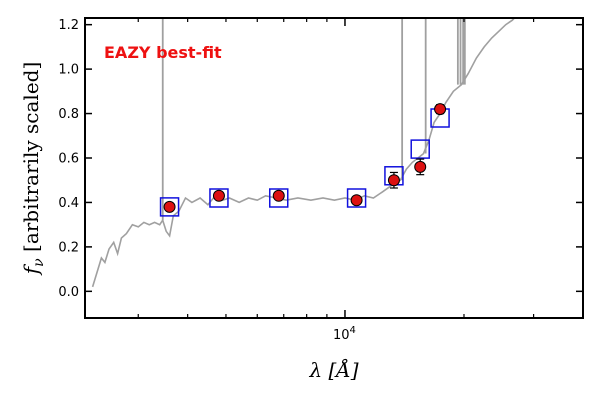 The width and height of the screenshot is (600, 400). What do you see at coordinates (68, 247) in the screenshot?
I see `y-tick-label: 0.2` at bounding box center [68, 247].